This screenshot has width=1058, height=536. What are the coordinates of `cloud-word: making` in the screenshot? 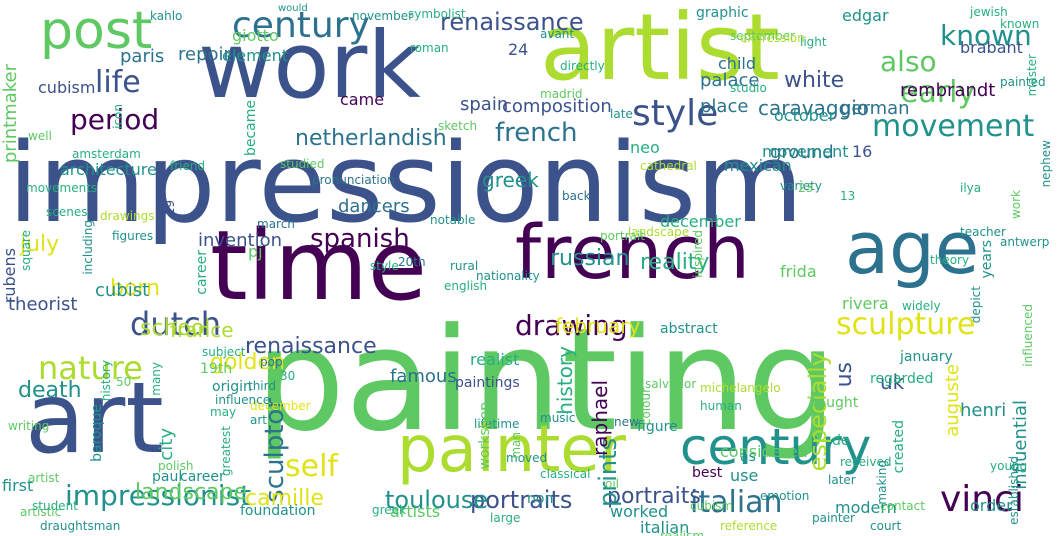 It's located at (882, 482).